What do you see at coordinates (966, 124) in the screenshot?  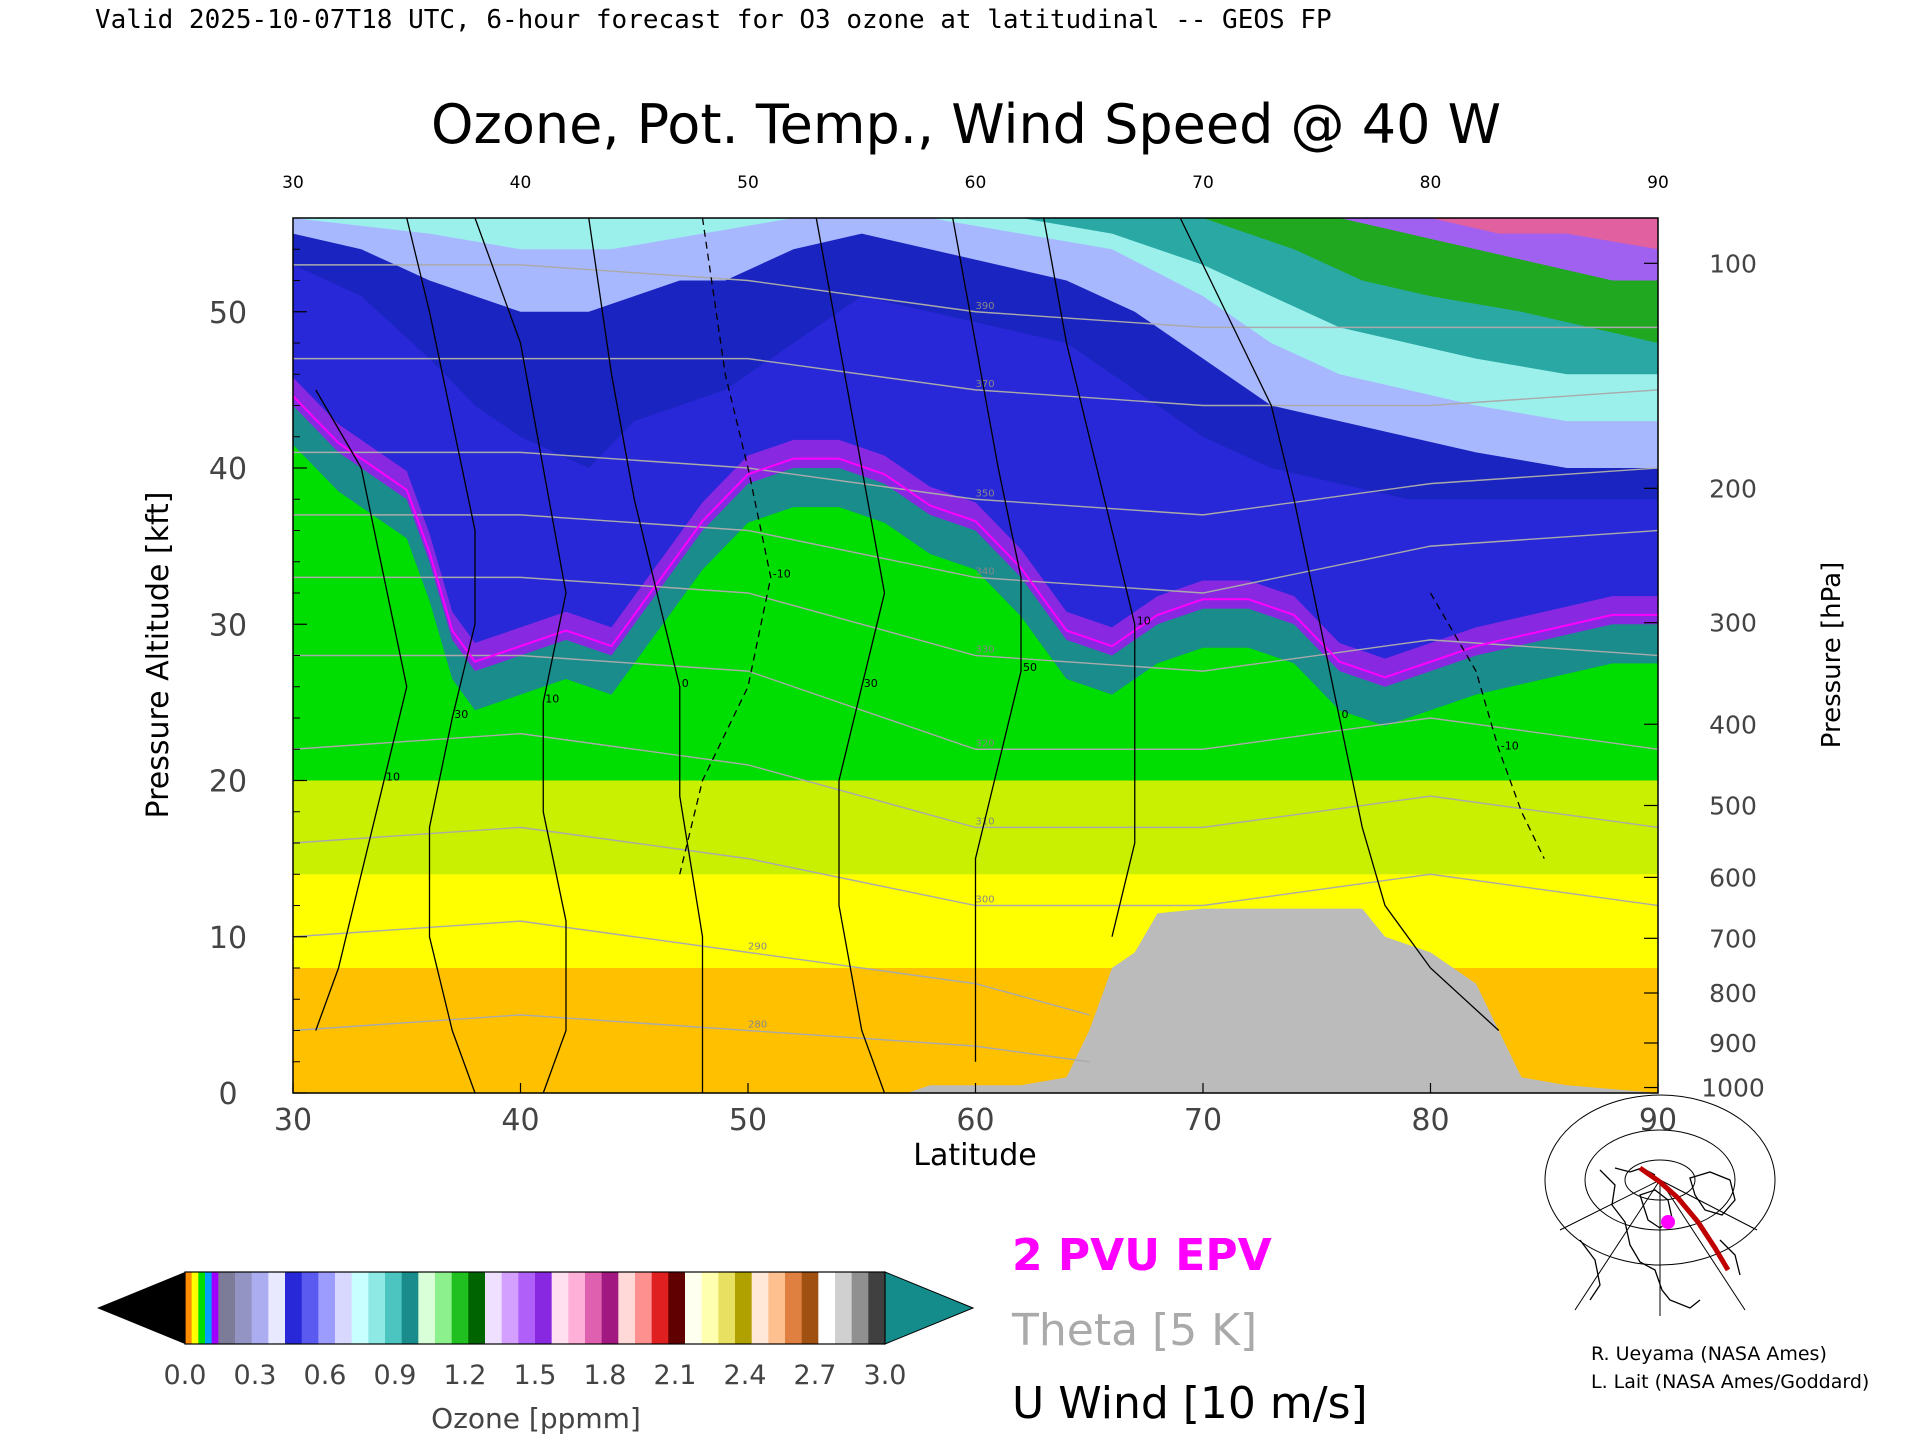 I see `chart-title: Ozone, Pot. Temp., Wind Speed @ 40 W` at bounding box center [966, 124].